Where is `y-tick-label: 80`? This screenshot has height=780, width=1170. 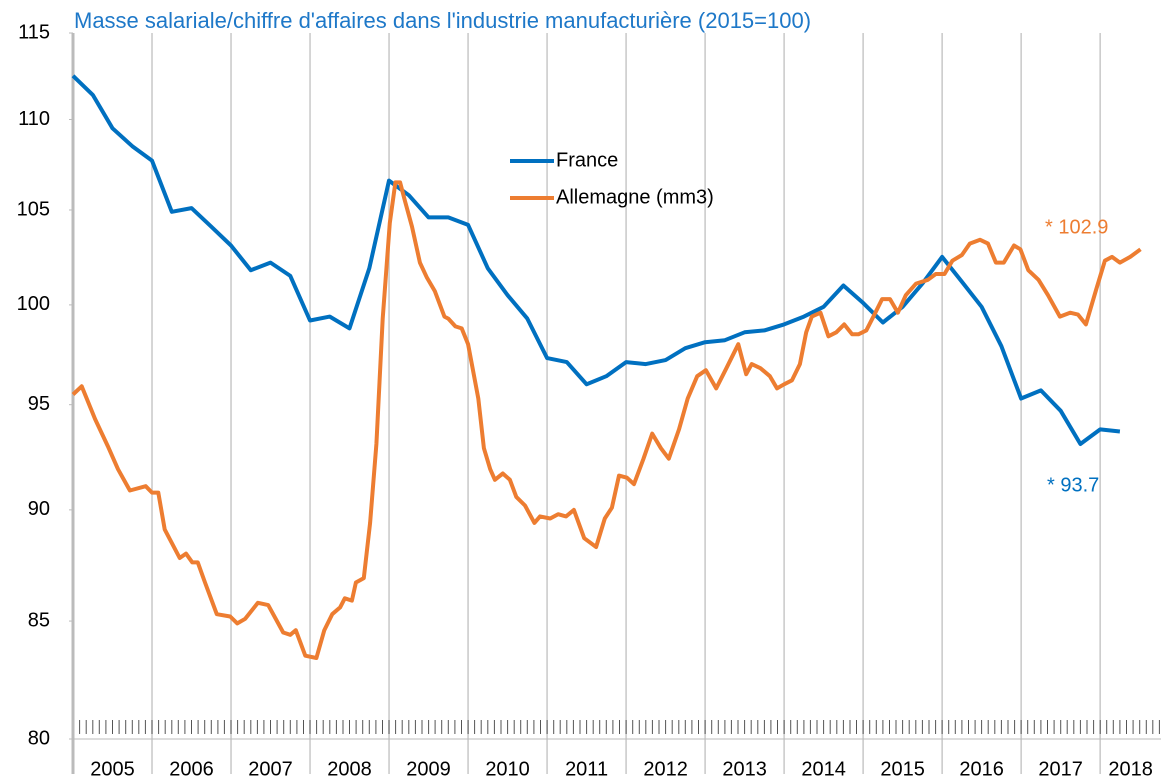 y-tick-label: 80 is located at coordinates (39, 738).